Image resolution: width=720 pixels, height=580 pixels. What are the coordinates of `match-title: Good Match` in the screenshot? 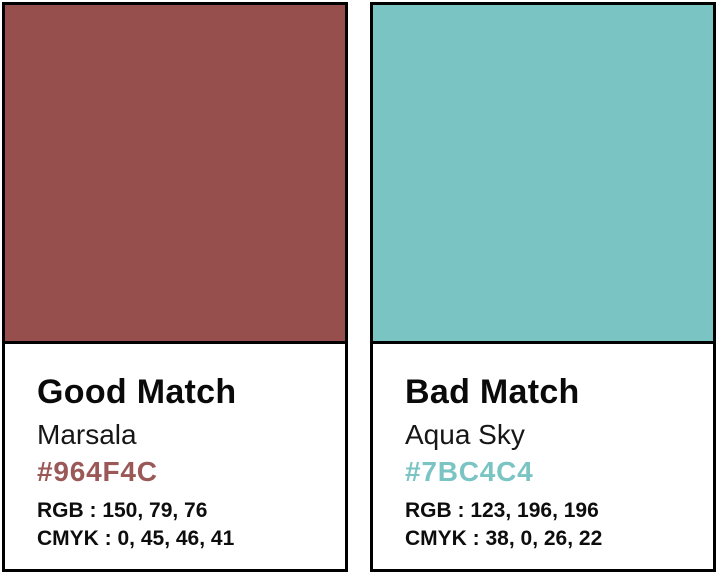 It's located at (137, 392).